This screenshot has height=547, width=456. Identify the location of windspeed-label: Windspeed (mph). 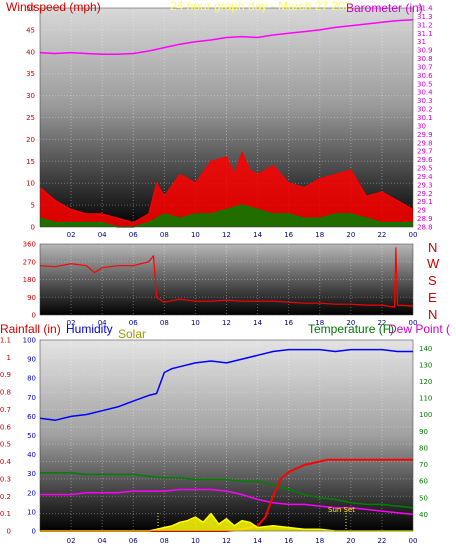
(53, 7).